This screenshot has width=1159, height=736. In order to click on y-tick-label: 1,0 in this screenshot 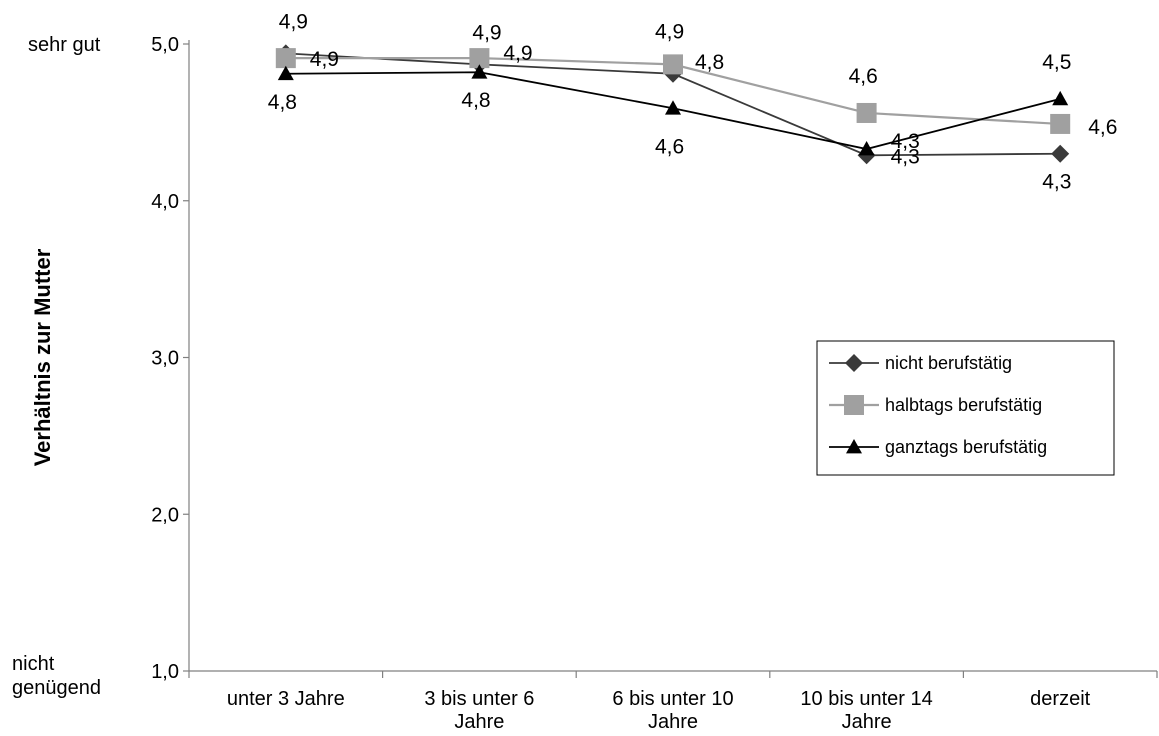, I will do `click(165, 672)`.